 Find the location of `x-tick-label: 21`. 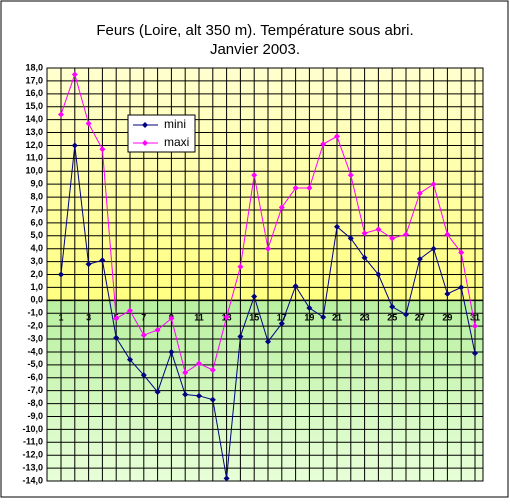

x-tick-label: 21 is located at coordinates (337, 318).